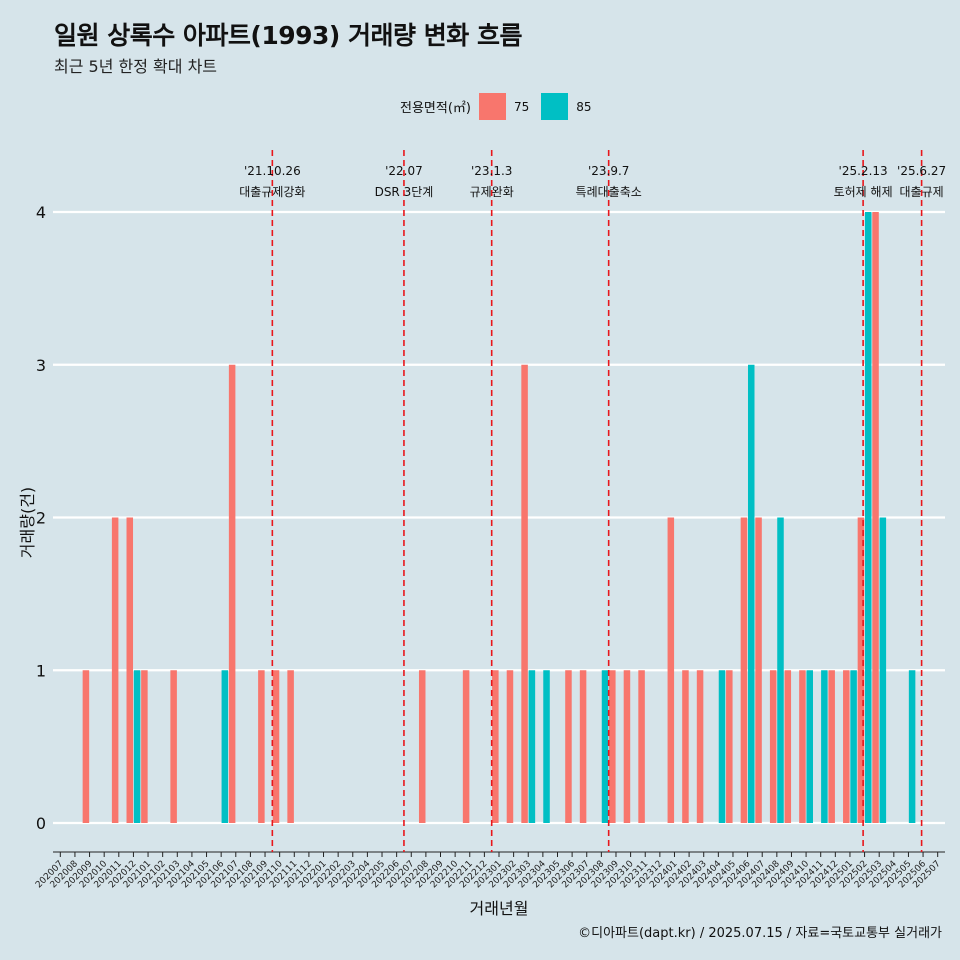  Describe the element at coordinates (404, 171) in the screenshot. I see `event-date-1: '22.07` at that location.